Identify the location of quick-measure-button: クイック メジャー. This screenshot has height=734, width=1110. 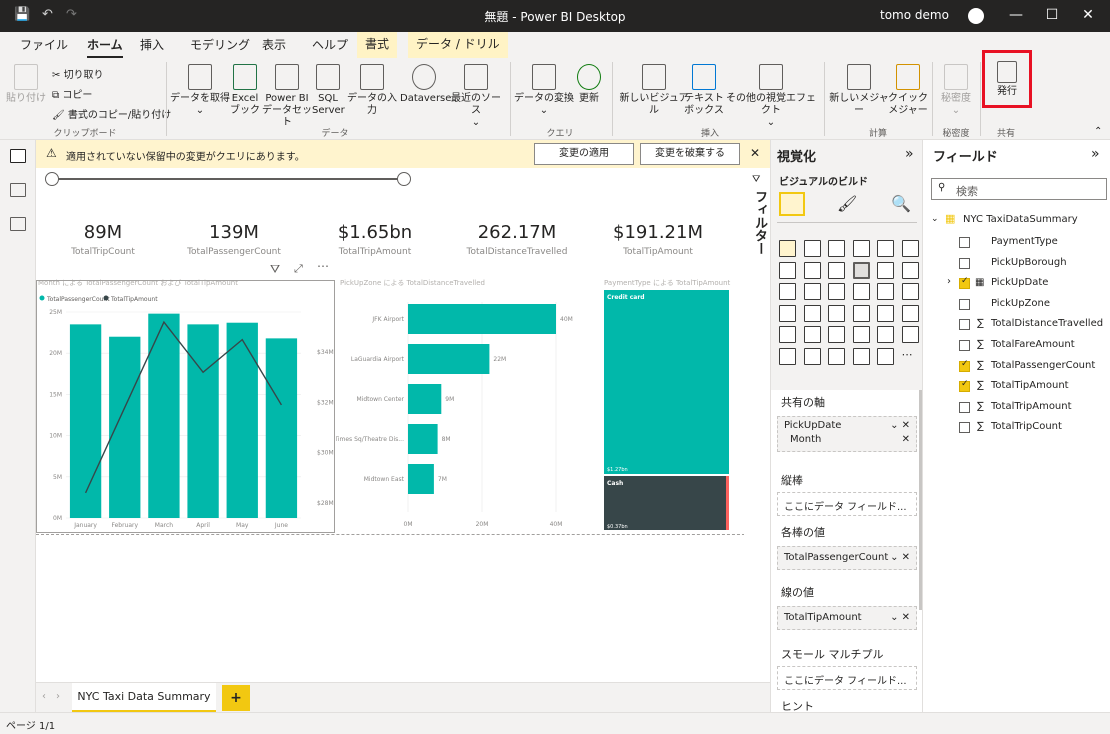
(908, 90).